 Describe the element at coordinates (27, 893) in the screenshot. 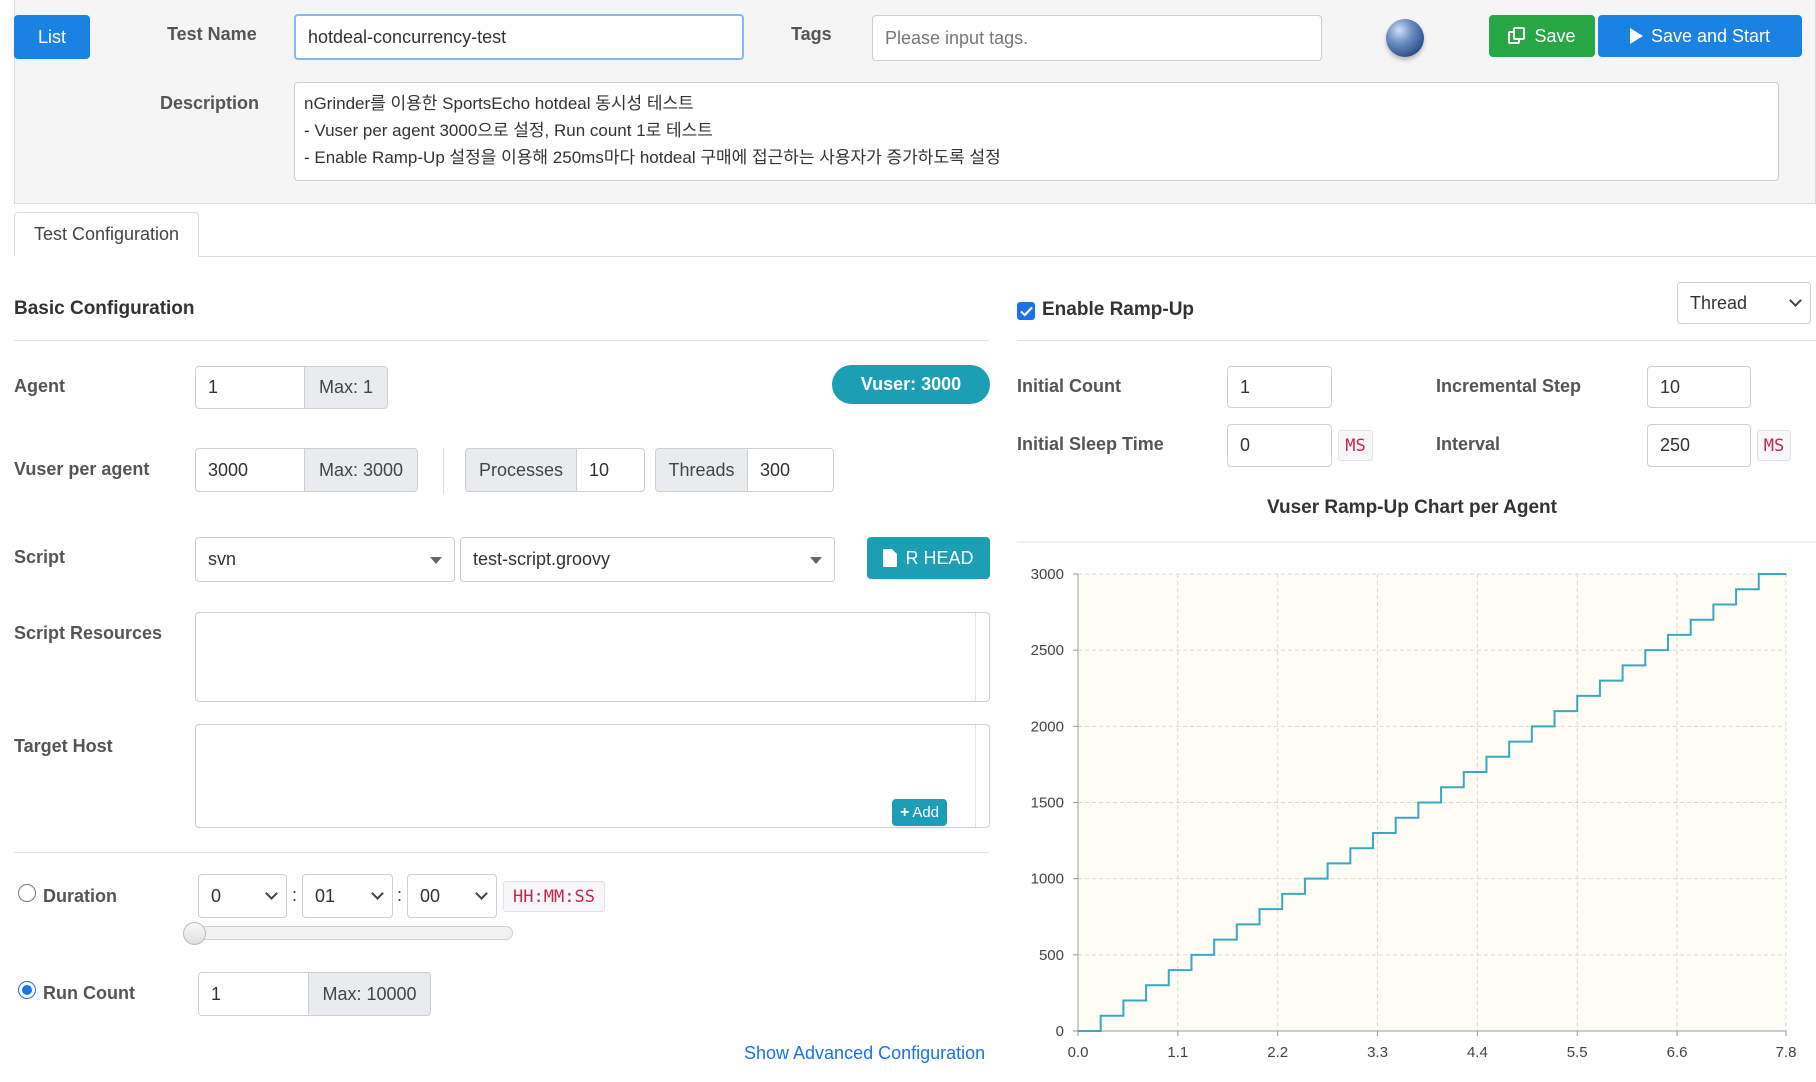

I see `duration-radio` at that location.